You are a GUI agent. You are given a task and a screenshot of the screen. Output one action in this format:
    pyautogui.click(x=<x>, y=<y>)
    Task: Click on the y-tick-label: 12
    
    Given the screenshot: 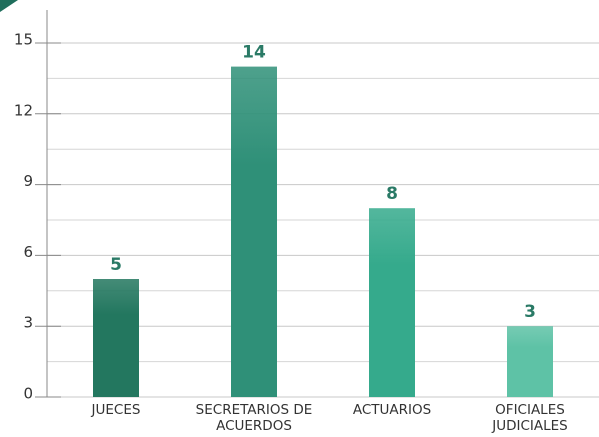 What is the action you would take?
    pyautogui.click(x=23, y=110)
    